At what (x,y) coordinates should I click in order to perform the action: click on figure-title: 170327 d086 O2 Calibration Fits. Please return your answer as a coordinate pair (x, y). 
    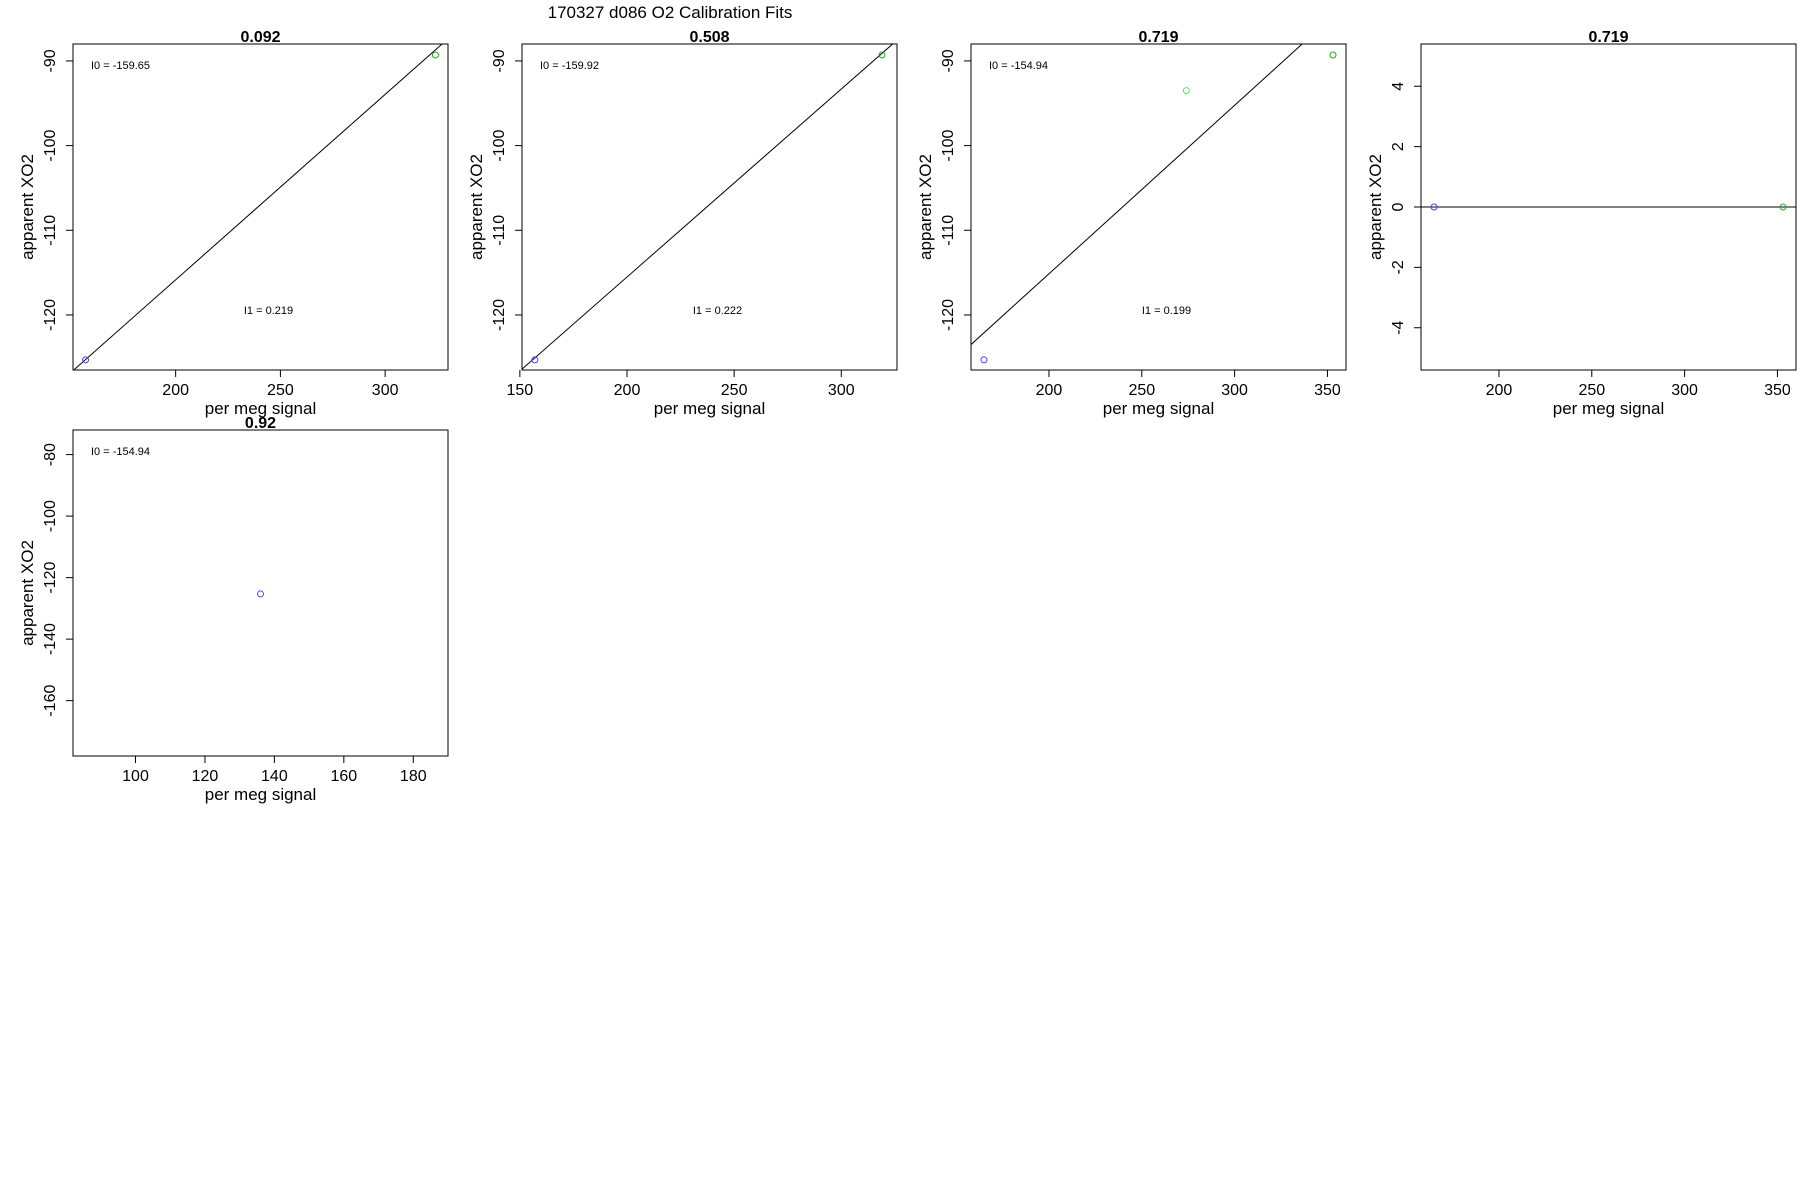
    Looking at the image, I should click on (670, 12).